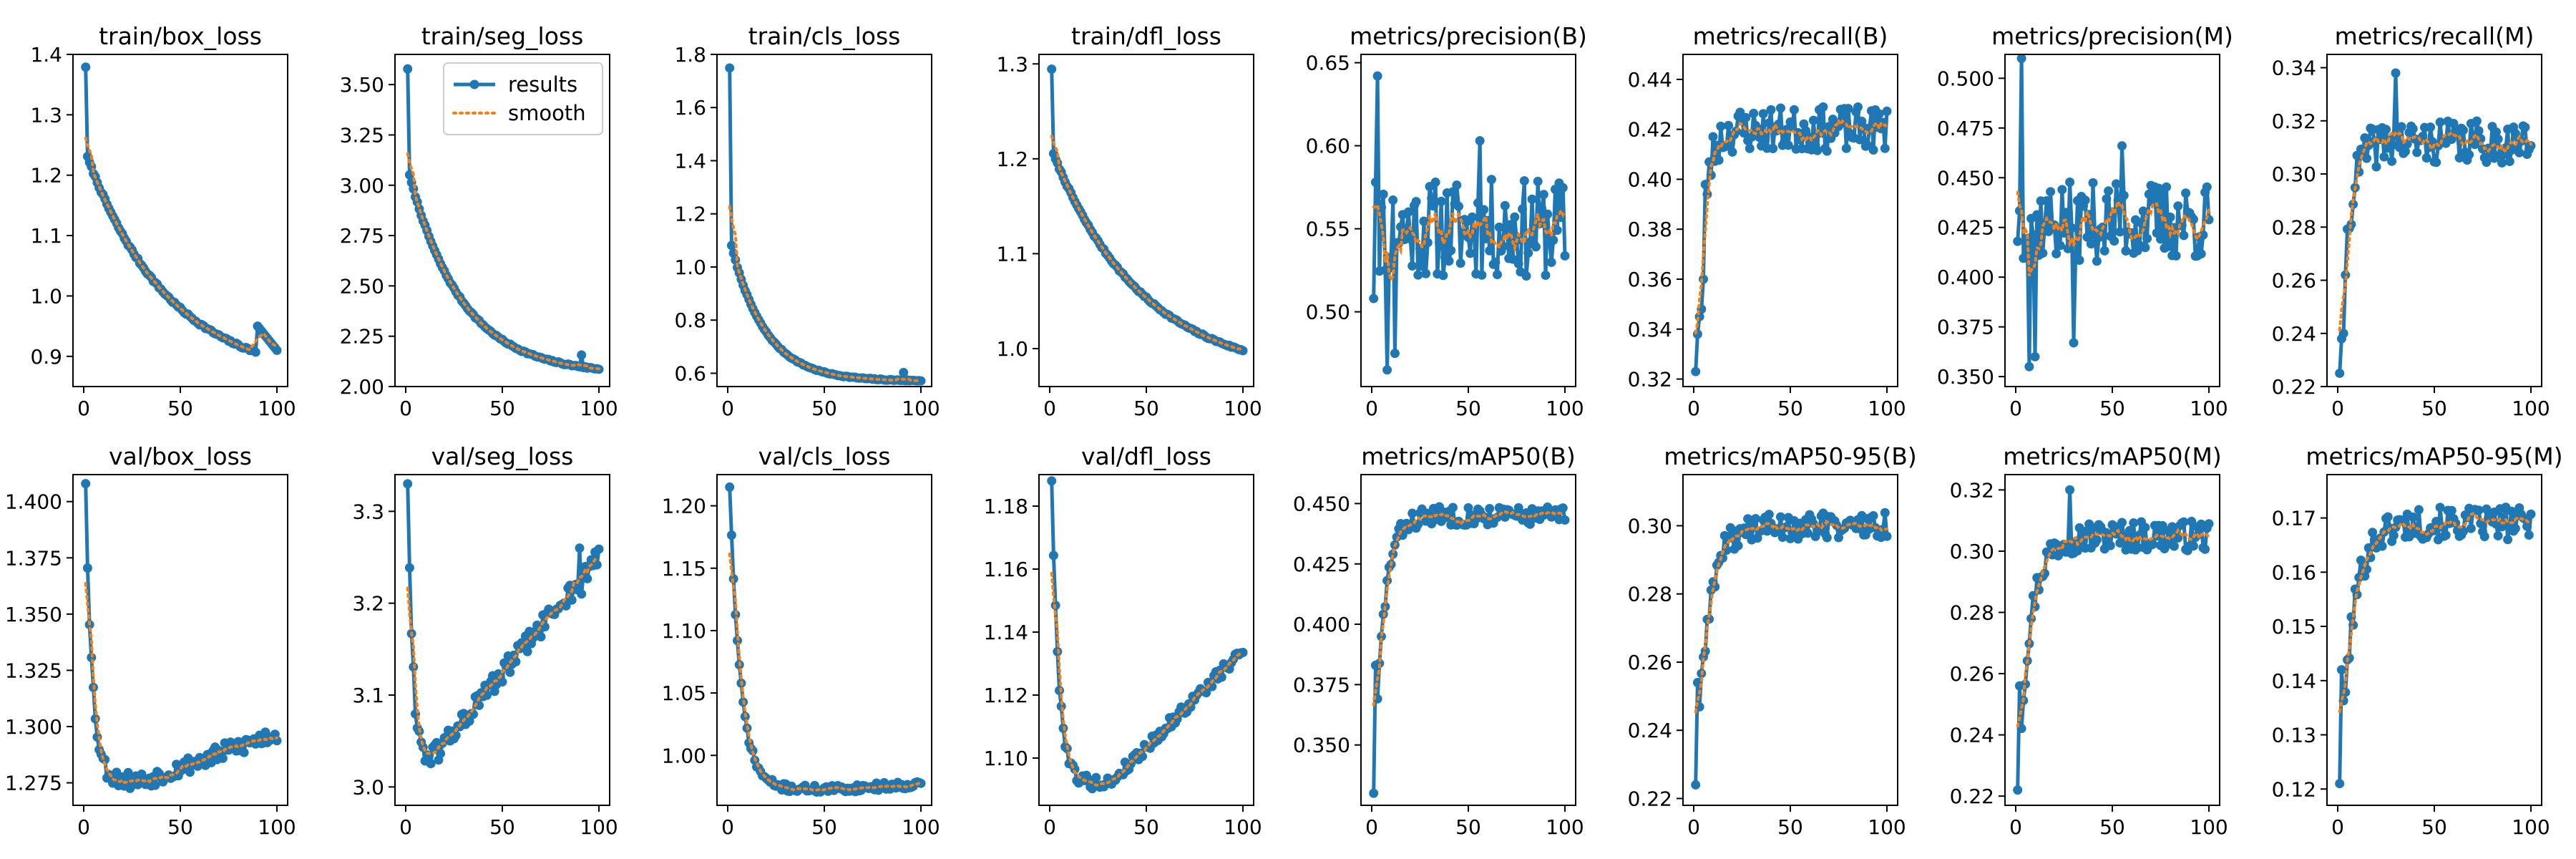 This screenshot has height=859, width=2576. Describe the element at coordinates (1650, 279) in the screenshot. I see `y-tick-label: 0.36` at that location.